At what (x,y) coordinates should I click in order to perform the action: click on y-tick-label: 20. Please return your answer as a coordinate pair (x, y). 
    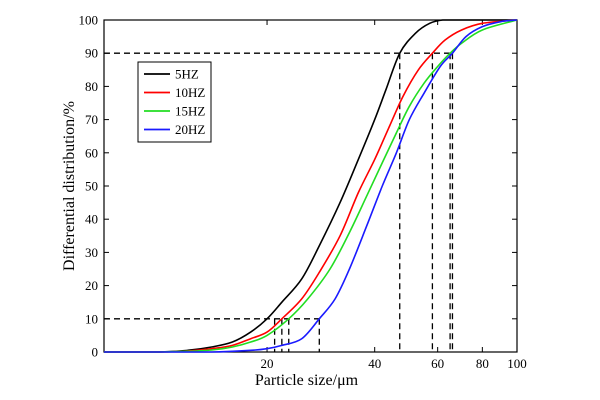
    Looking at the image, I should click on (91, 285).